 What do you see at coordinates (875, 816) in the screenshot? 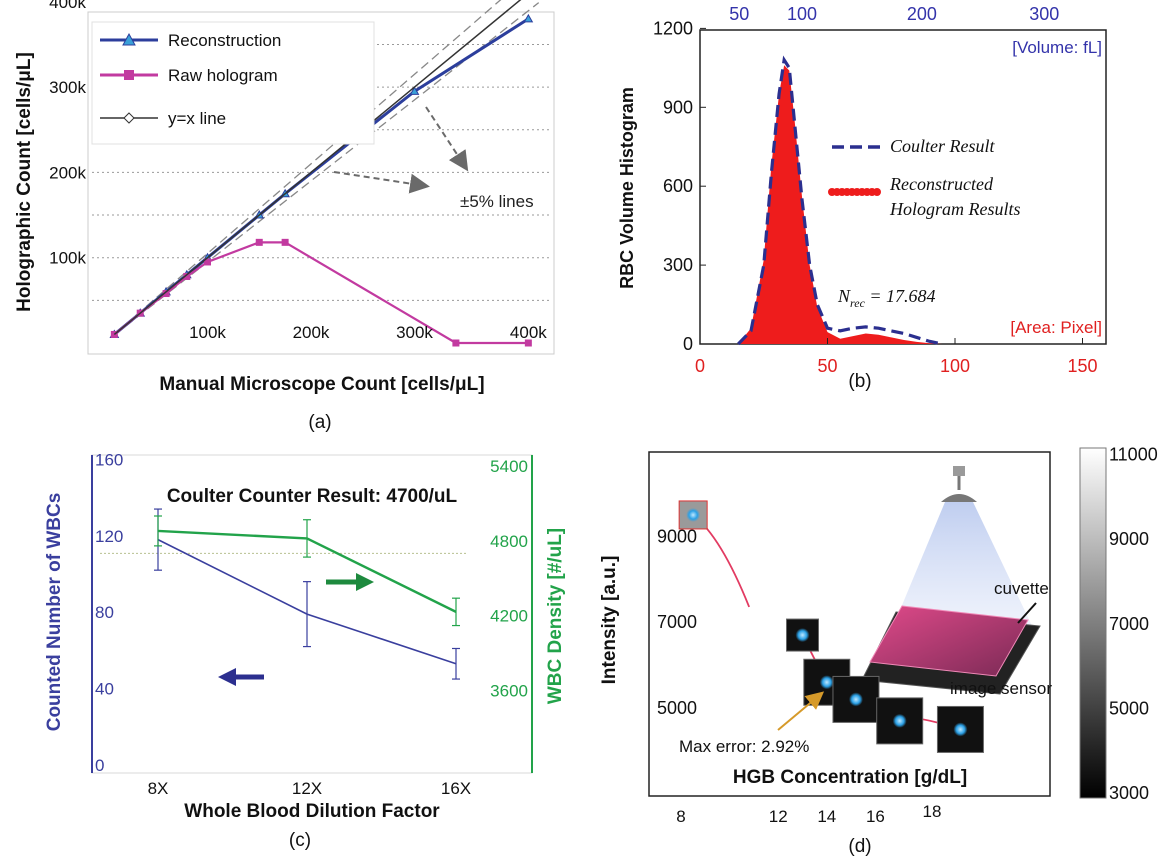
I see `panel-d-x-tick-label: 16` at bounding box center [875, 816].